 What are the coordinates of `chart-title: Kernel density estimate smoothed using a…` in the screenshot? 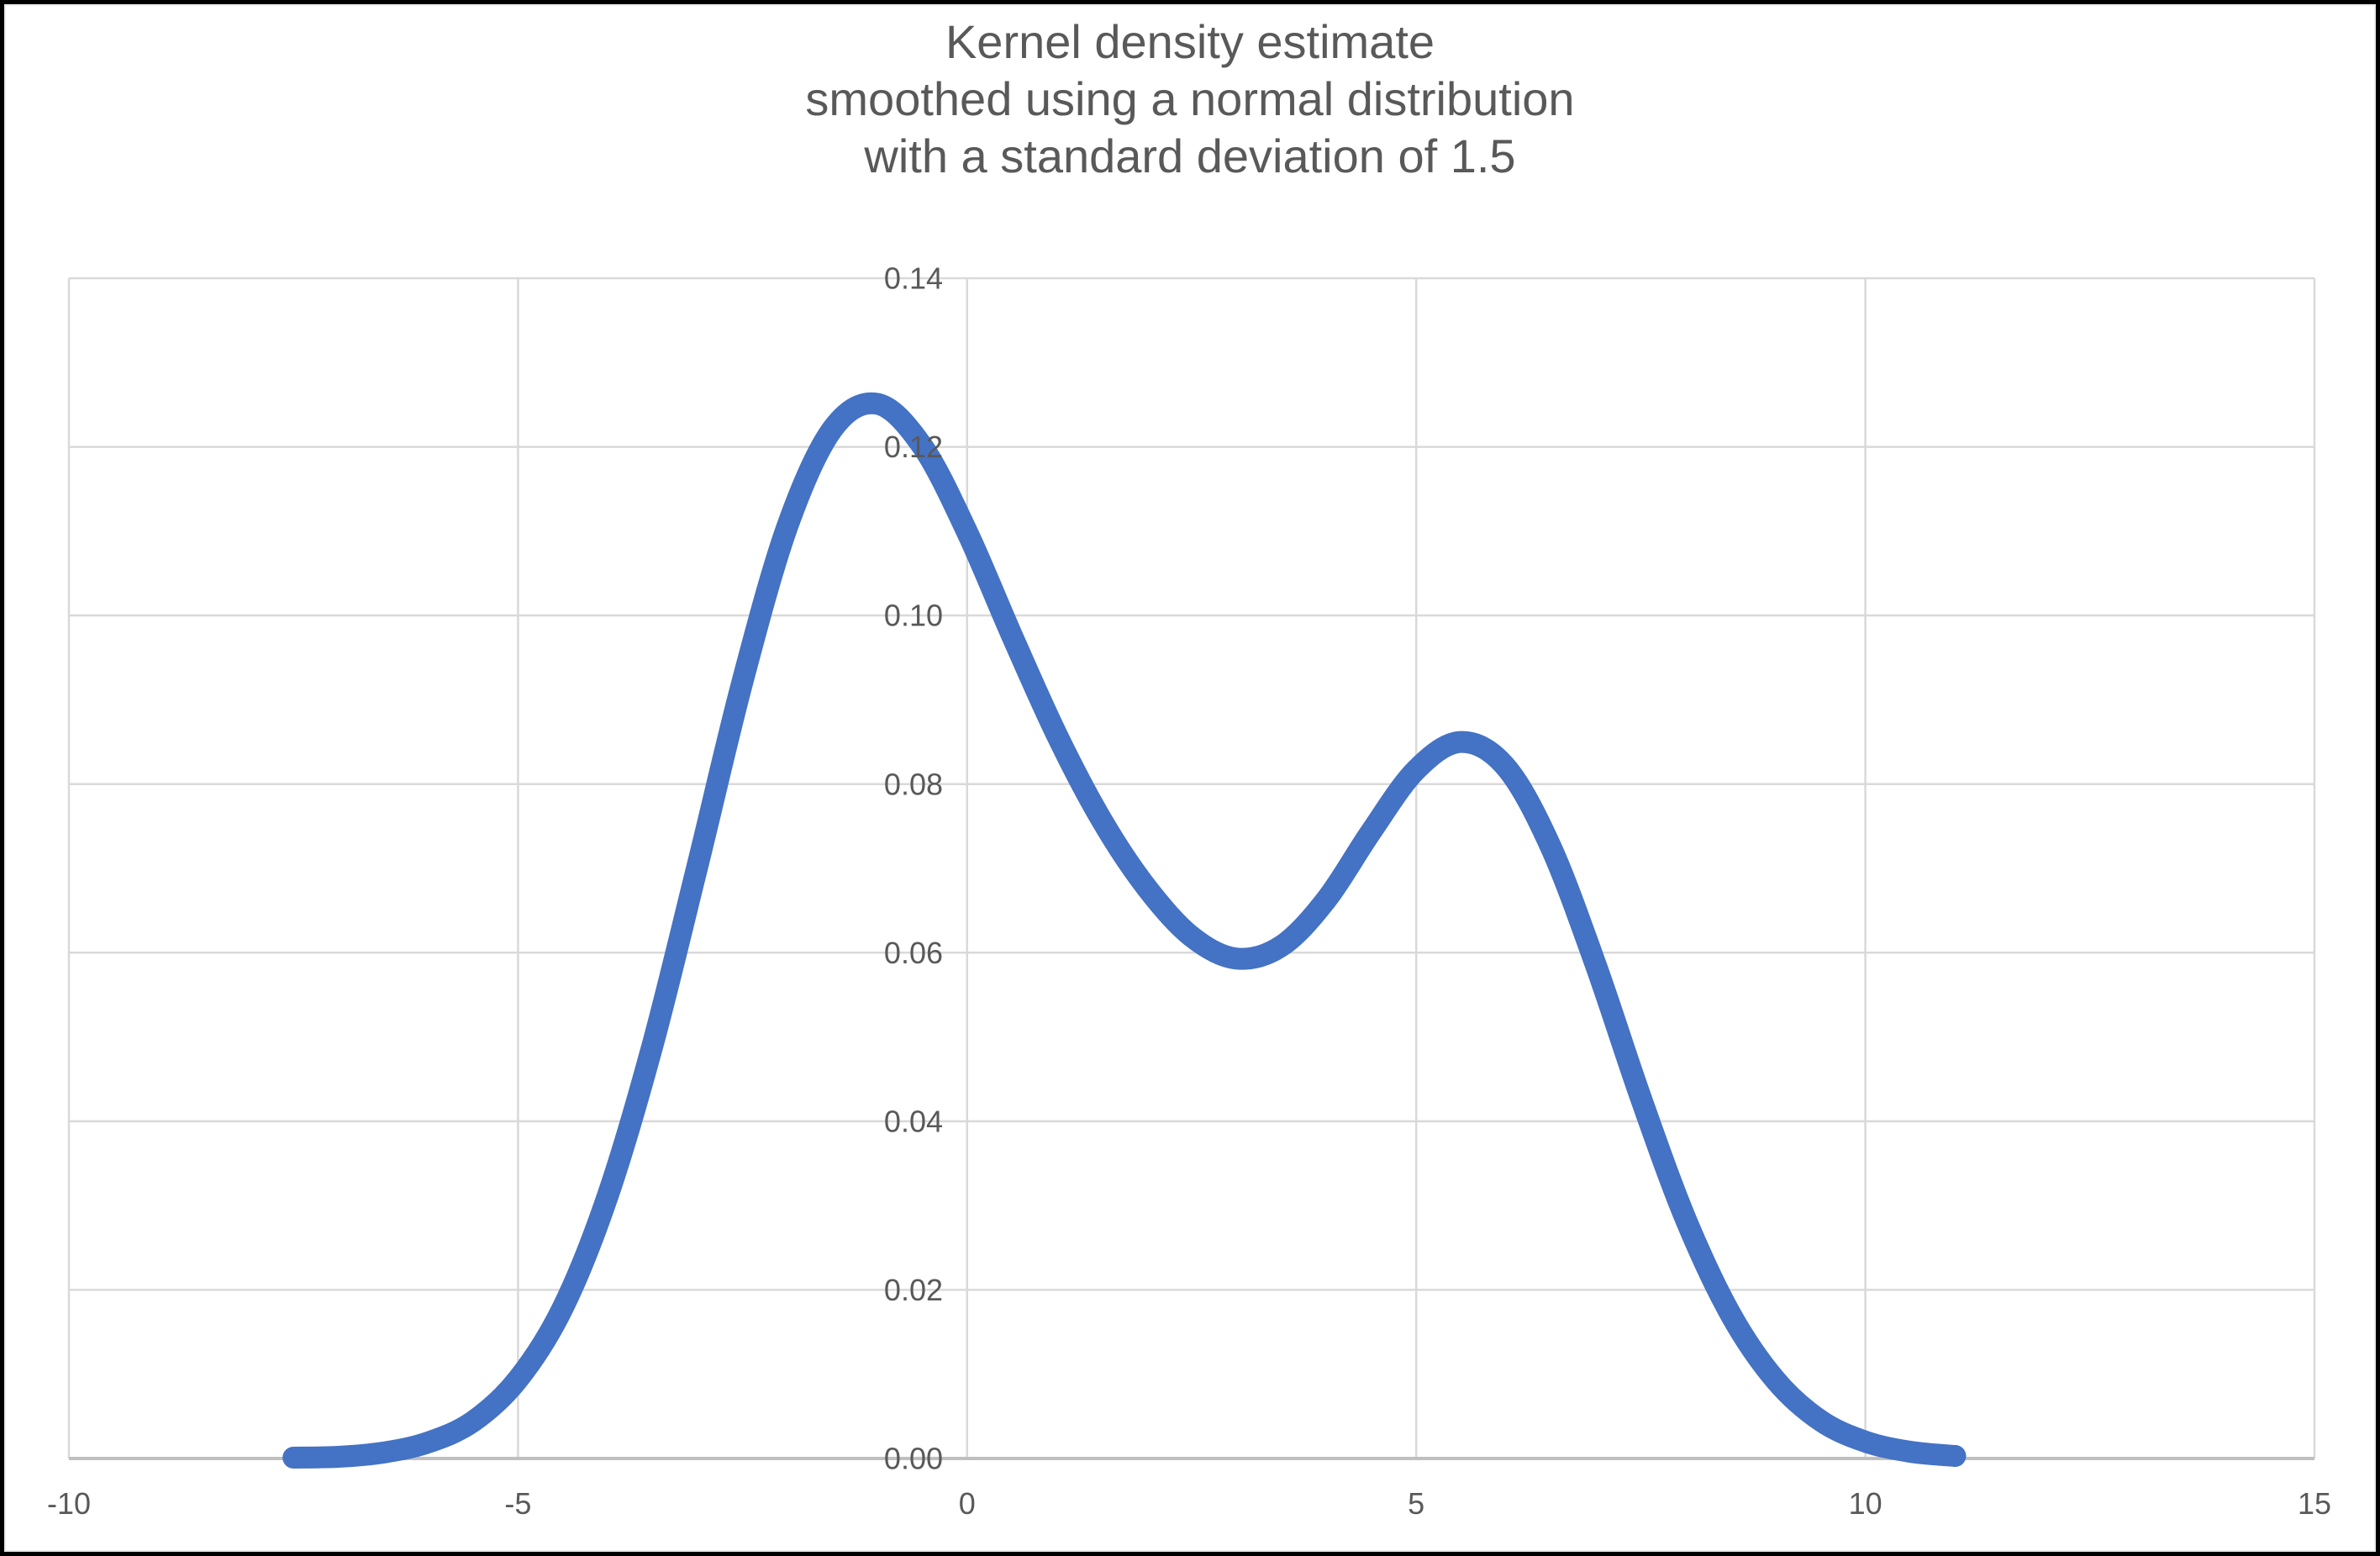 It's located at (1190, 99).